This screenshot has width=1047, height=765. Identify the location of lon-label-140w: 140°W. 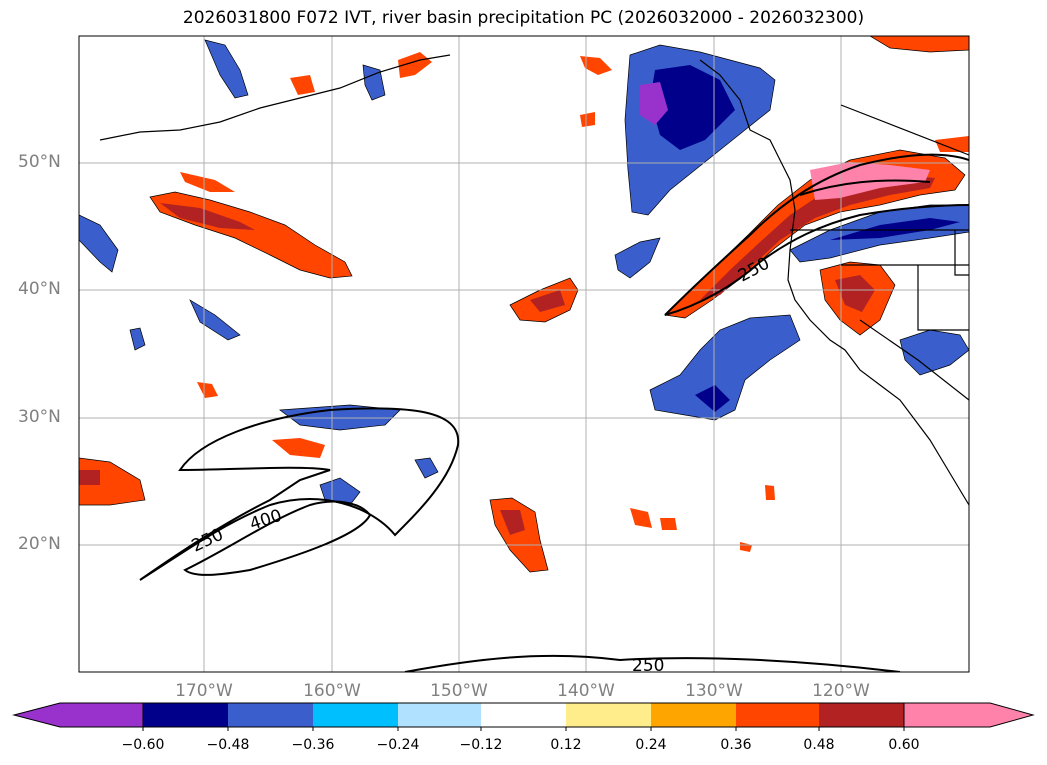
(586, 691).